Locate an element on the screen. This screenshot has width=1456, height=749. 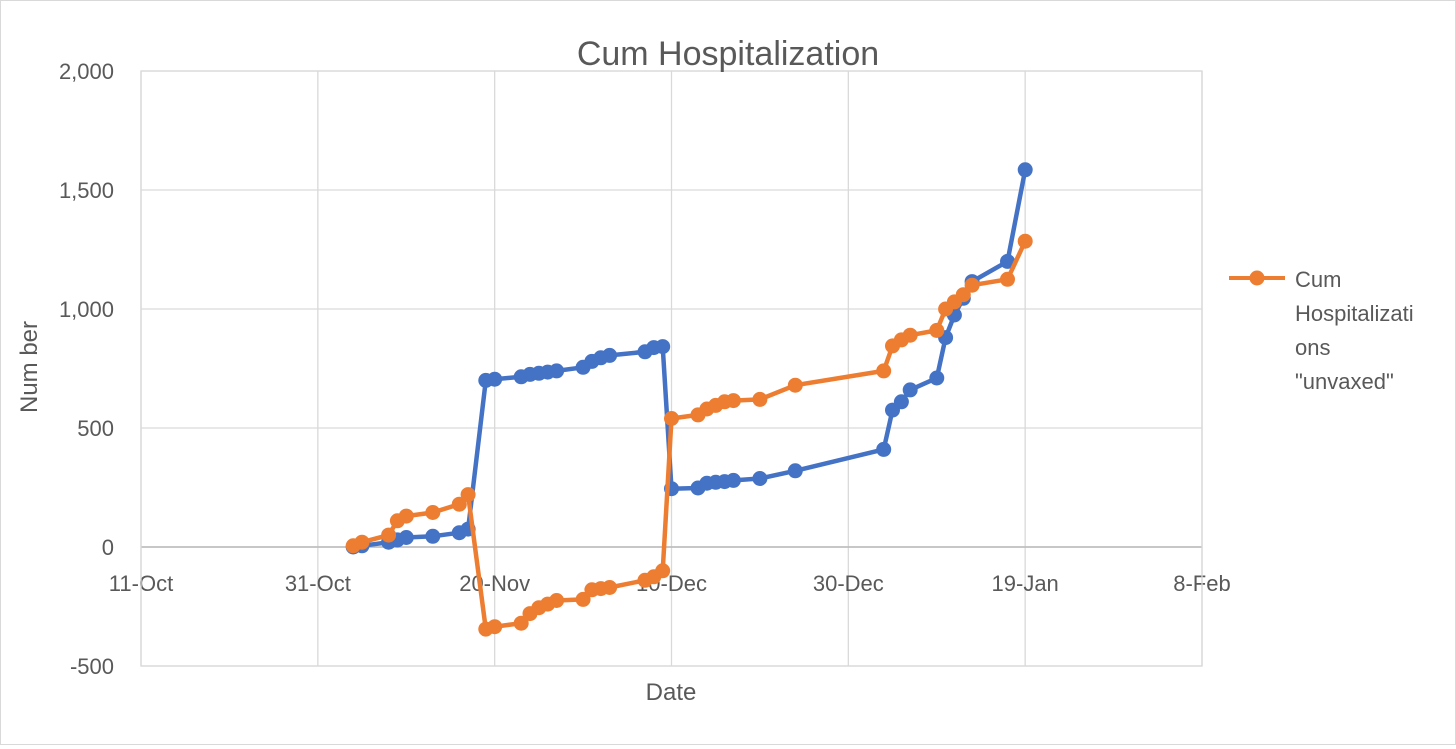
y-tick-label: 1,500 is located at coordinates (86, 190).